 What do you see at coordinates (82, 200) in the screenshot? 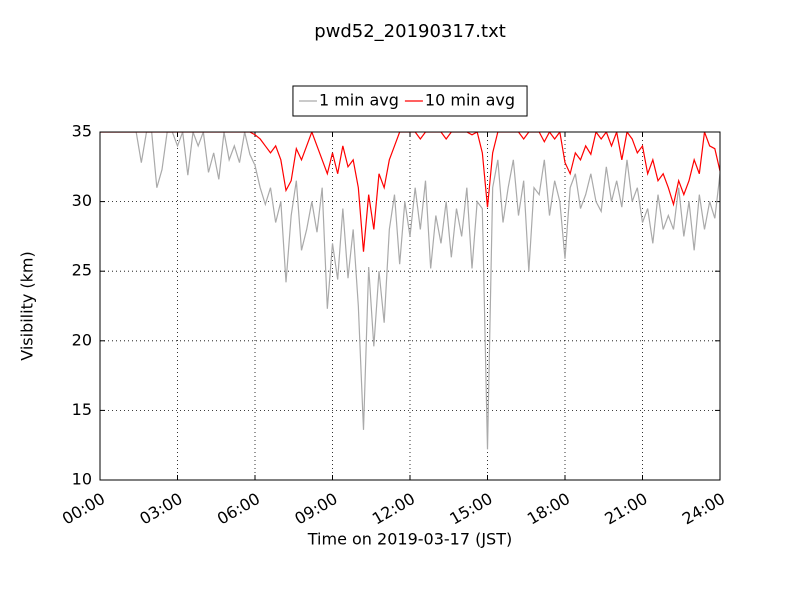
I see `y-tick-label: 30` at bounding box center [82, 200].